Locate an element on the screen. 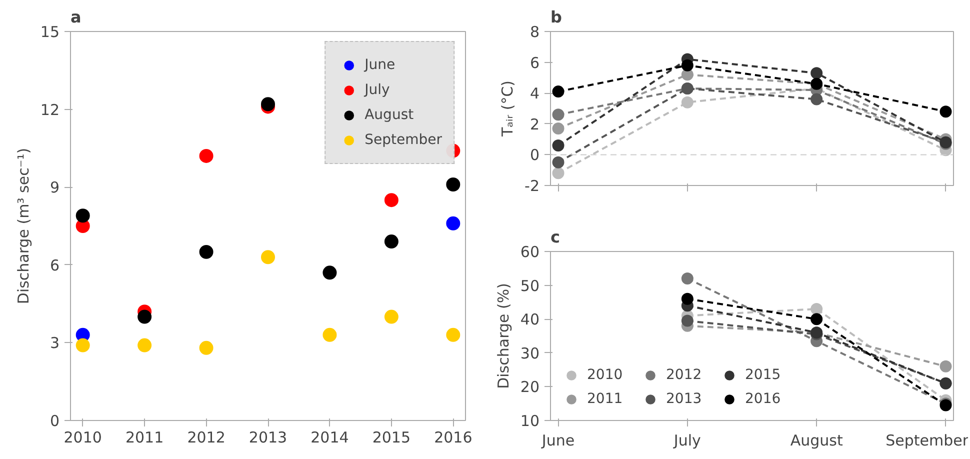 The width and height of the screenshot is (970, 459). chart-title: a is located at coordinates (76, 17).